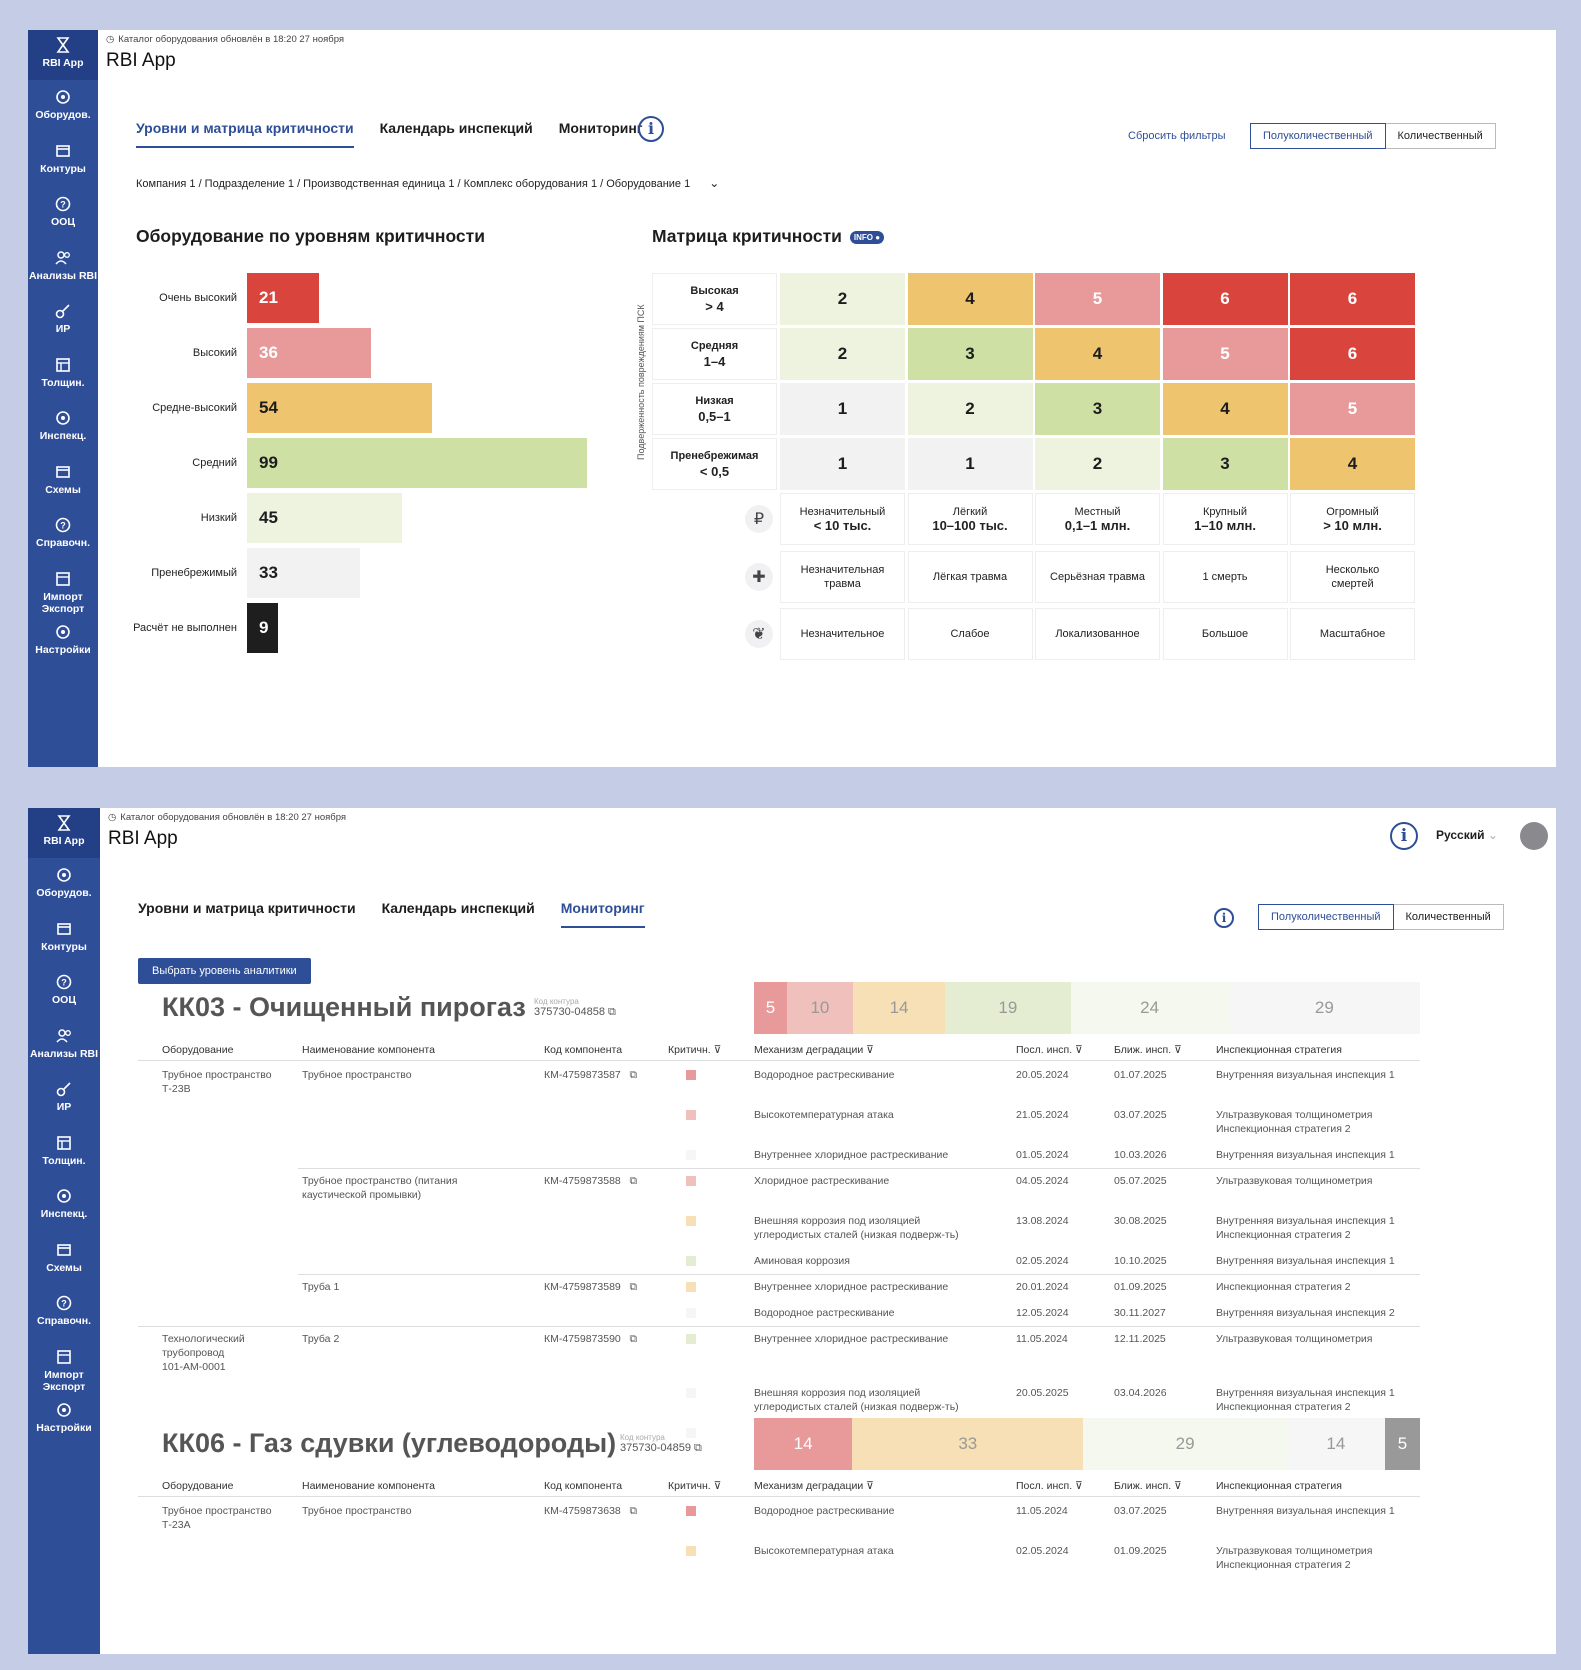  Describe the element at coordinates (321, 1287) in the screenshot. I see `table-cell: Труба 1` at that location.